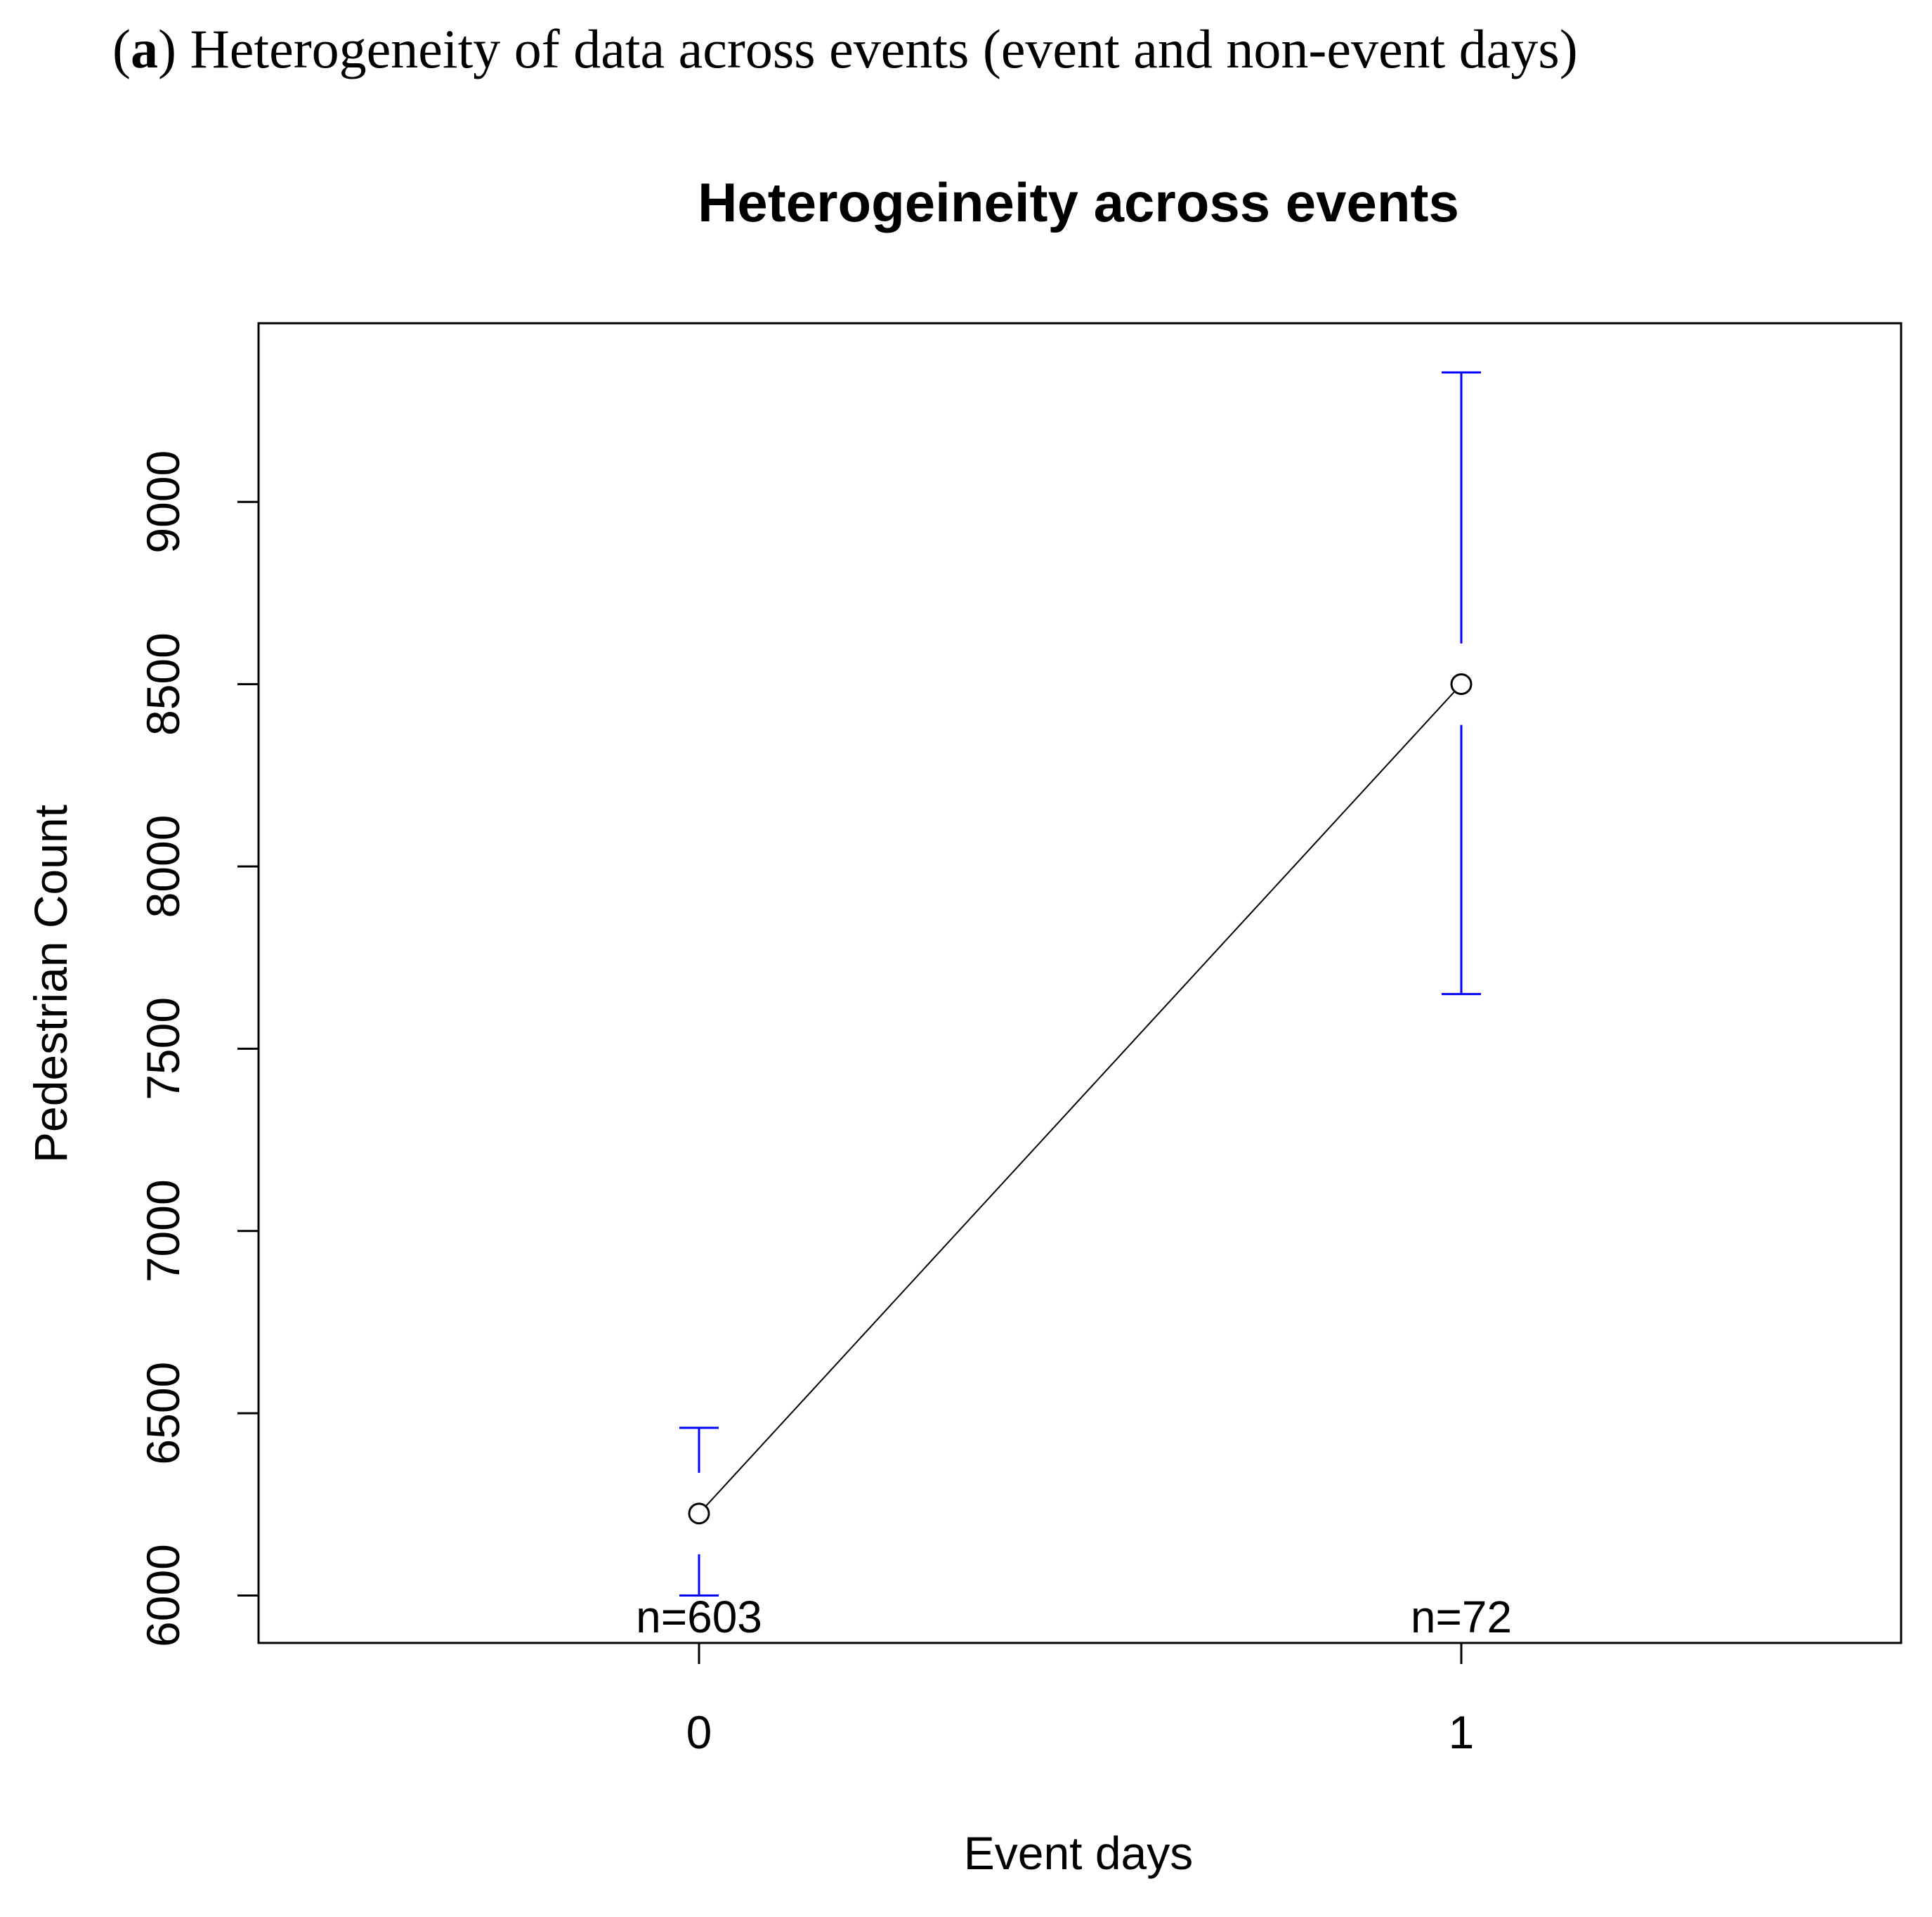  Describe the element at coordinates (51, 984) in the screenshot. I see `y-axis-label: Pedestrian Count` at that location.